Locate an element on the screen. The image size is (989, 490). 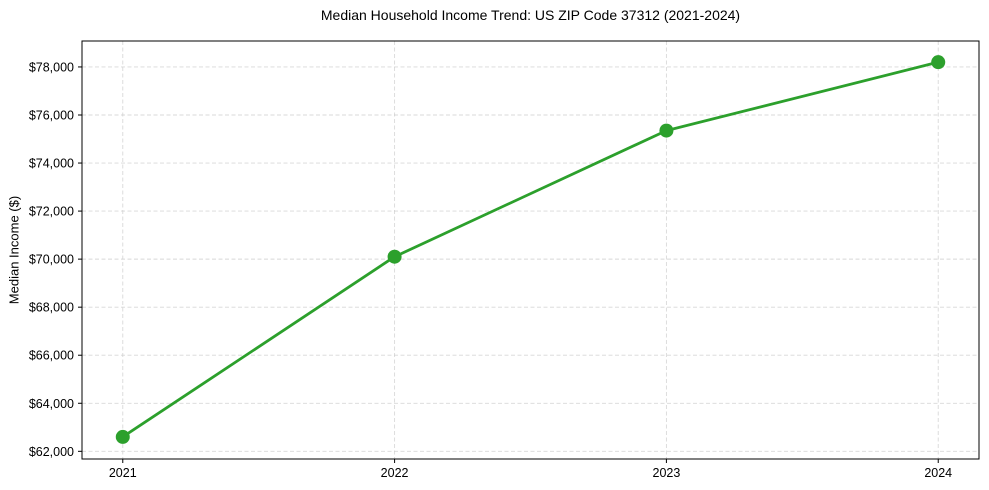
x-tick-label: 2023 is located at coordinates (667, 473).